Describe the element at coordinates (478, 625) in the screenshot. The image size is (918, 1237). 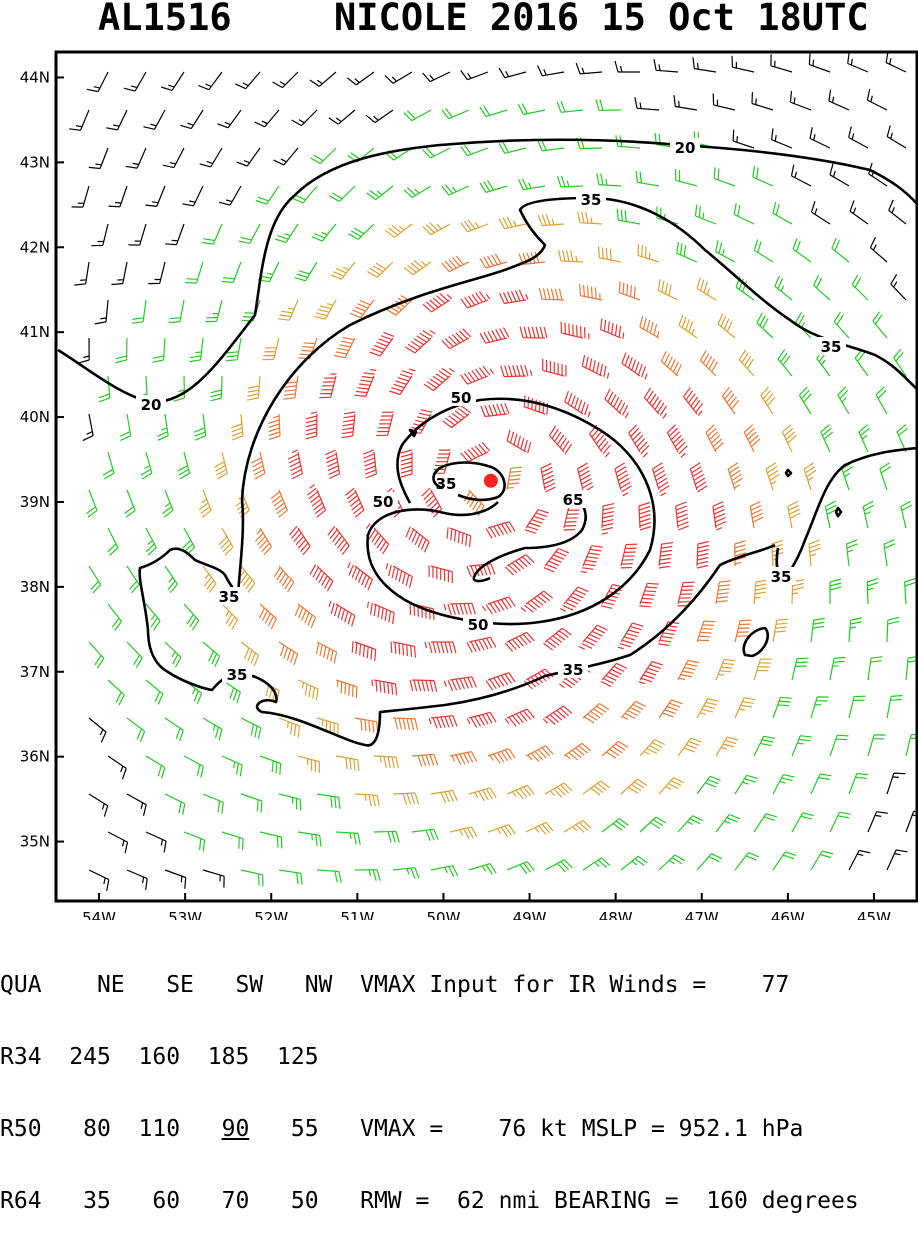
I see `svg-text: 50` at that location.